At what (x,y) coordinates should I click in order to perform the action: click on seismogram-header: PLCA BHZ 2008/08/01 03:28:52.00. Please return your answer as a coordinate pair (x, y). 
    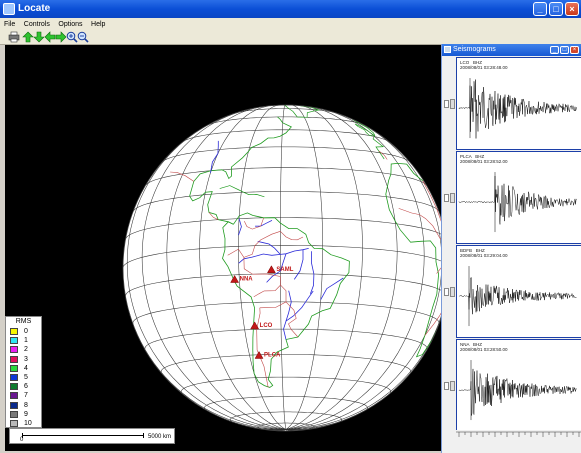
    Looking at the image, I should click on (484, 159).